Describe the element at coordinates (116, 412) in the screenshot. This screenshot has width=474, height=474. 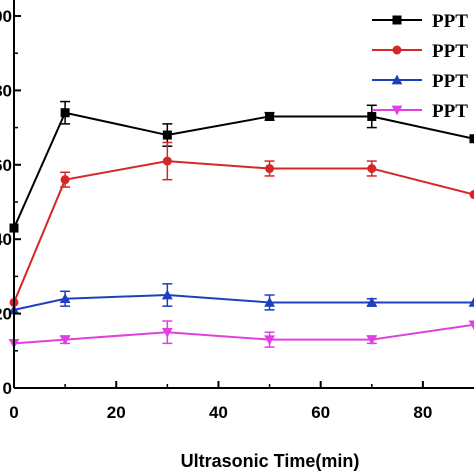
I see `x-tick-label: 20` at that location.